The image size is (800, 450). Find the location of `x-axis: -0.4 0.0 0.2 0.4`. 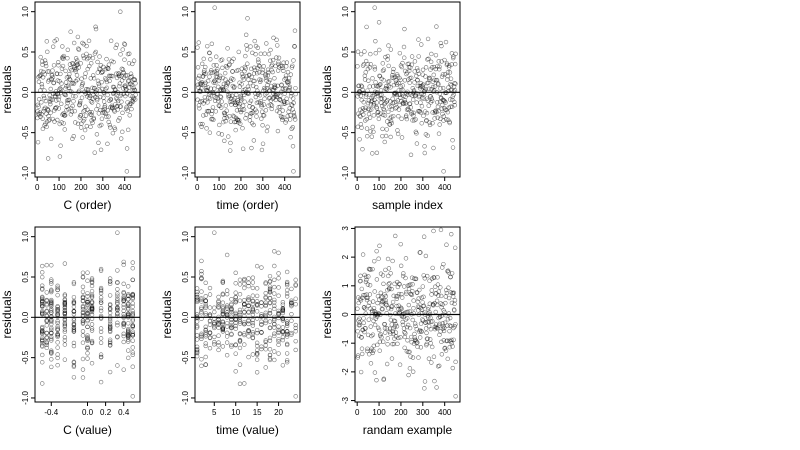

x-axis: -0.4 0.0 0.2 0.4 is located at coordinates (87, 409).